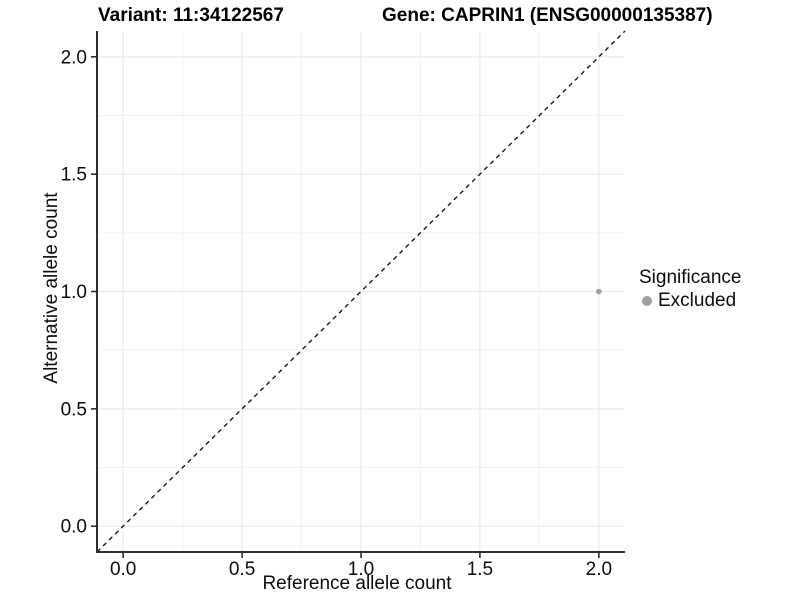 This screenshot has height=600, width=800. What do you see at coordinates (74, 57) in the screenshot?
I see `y-tick-label: 2.0` at bounding box center [74, 57].